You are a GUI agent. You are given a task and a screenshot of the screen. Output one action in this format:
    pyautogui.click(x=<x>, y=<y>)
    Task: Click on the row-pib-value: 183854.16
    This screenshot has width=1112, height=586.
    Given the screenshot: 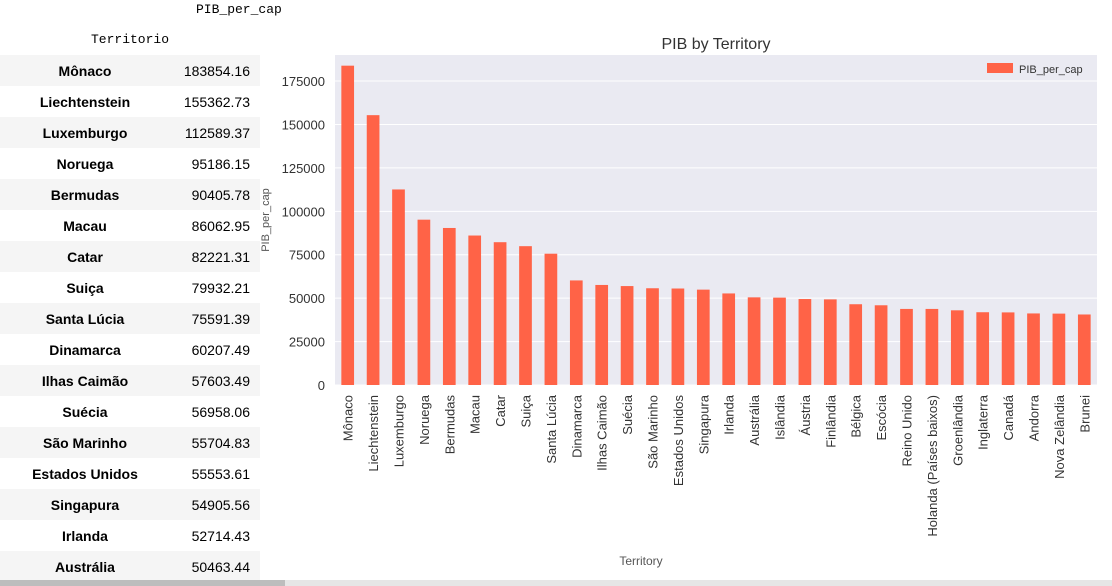 What is the action you would take?
    pyautogui.click(x=216, y=70)
    